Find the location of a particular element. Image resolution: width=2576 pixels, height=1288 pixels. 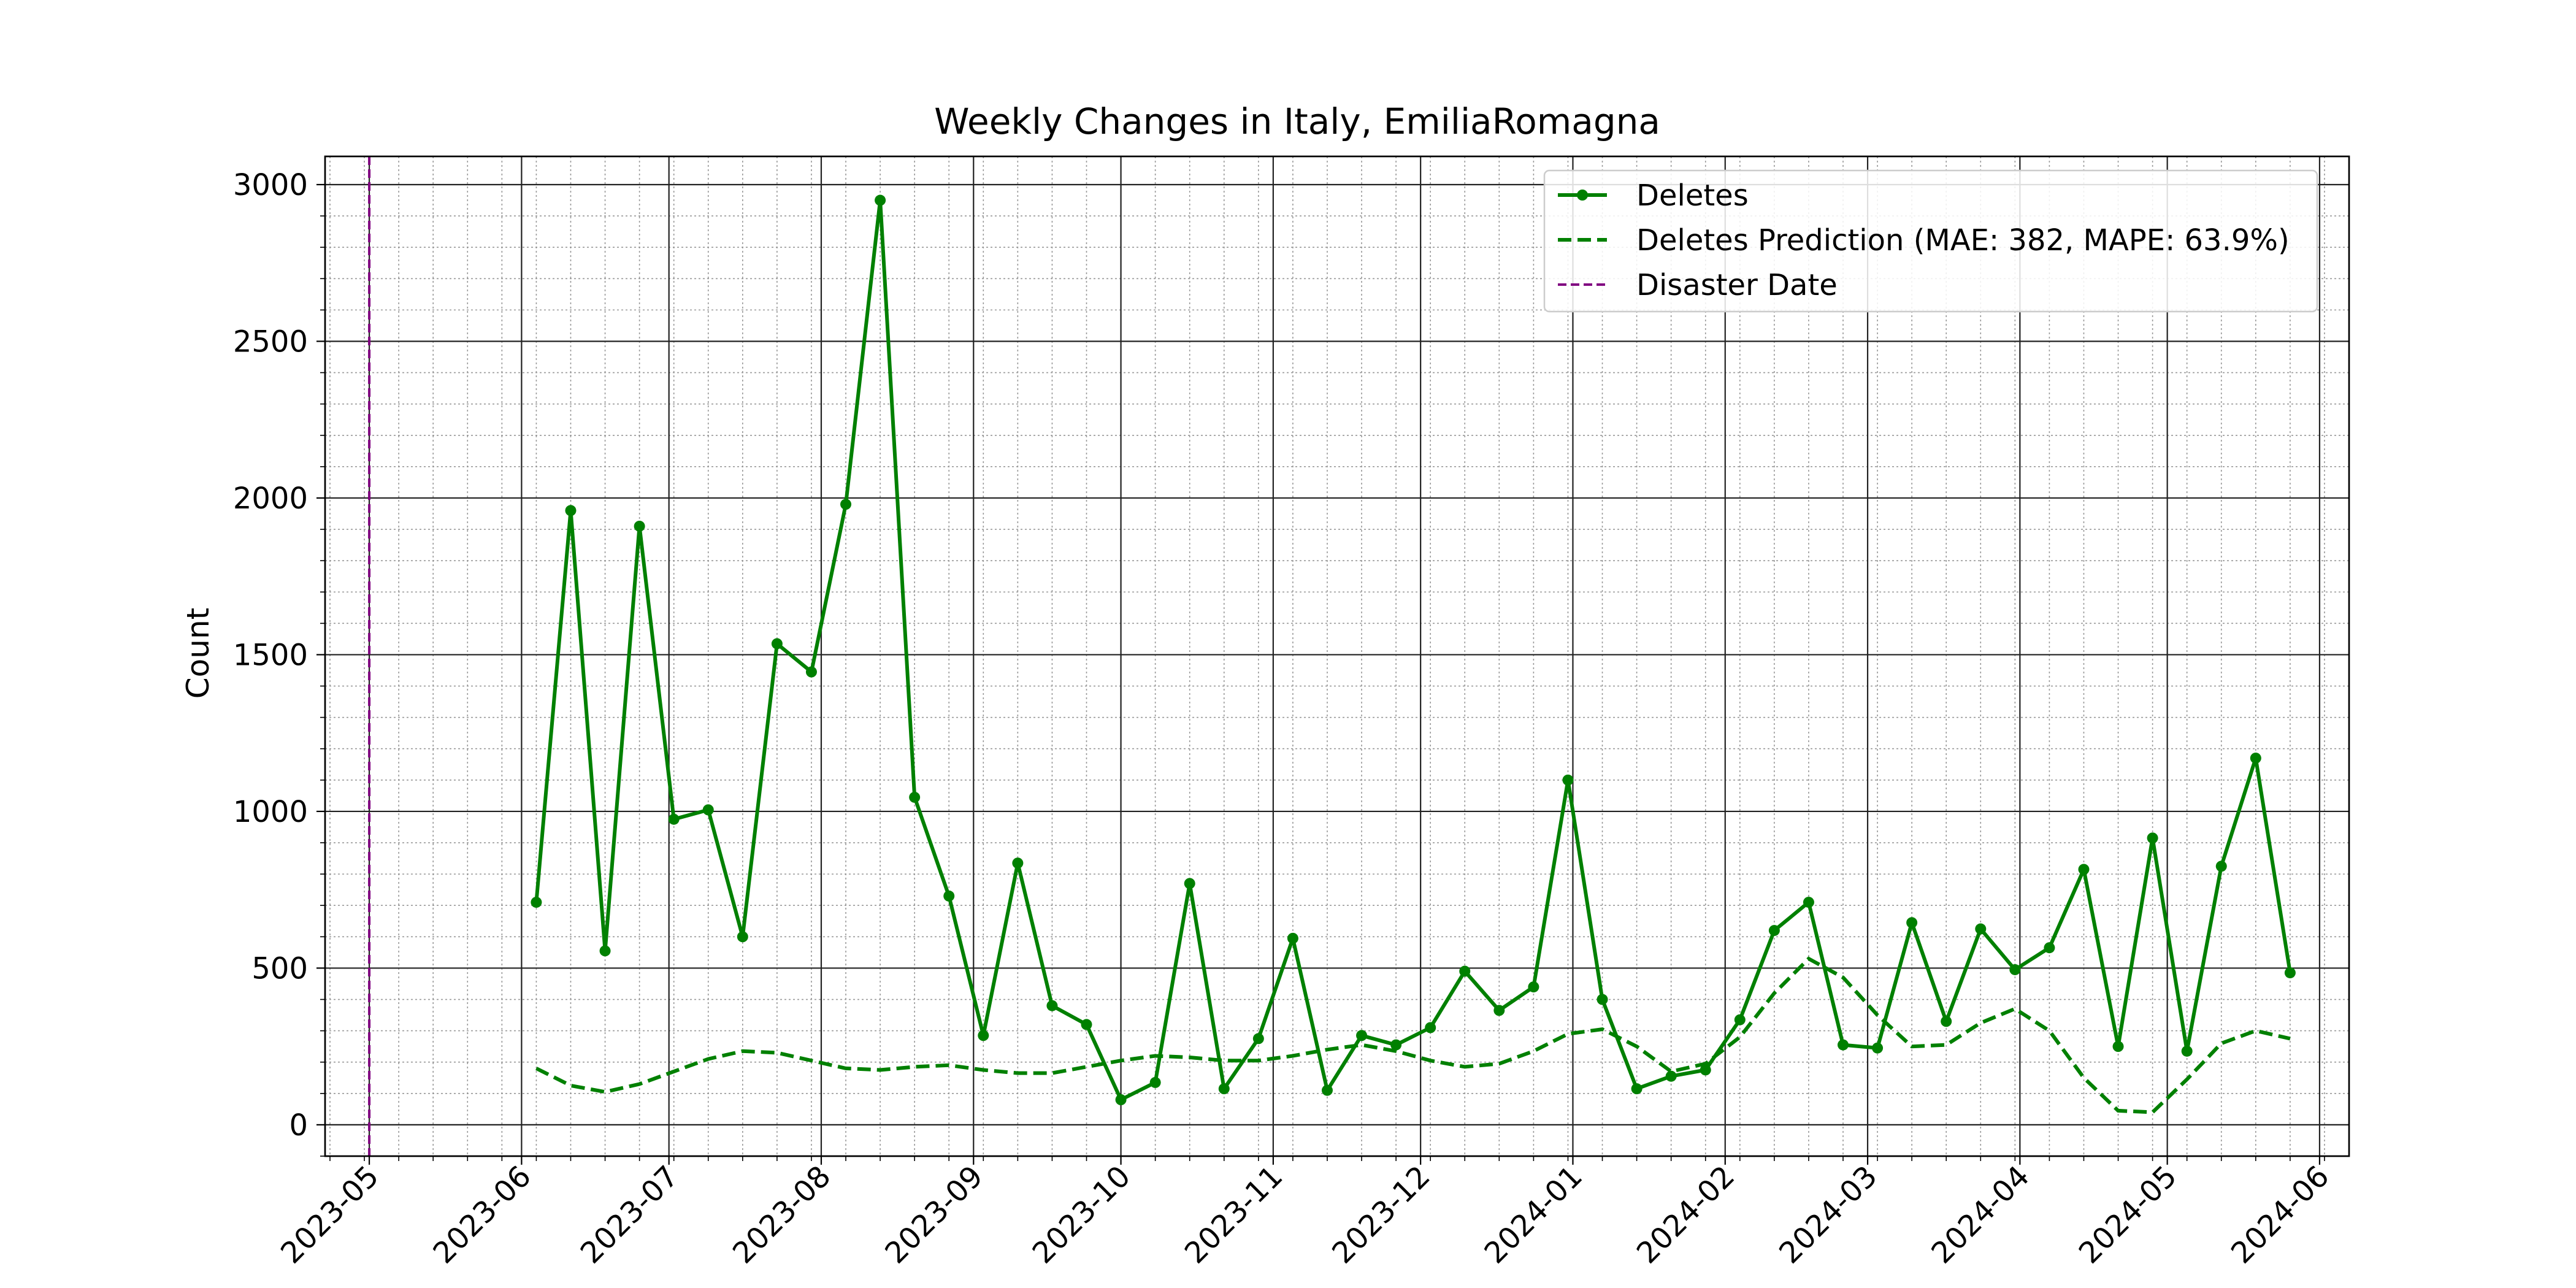

x-tick-label: 2023-11 is located at coordinates (1233, 1214).